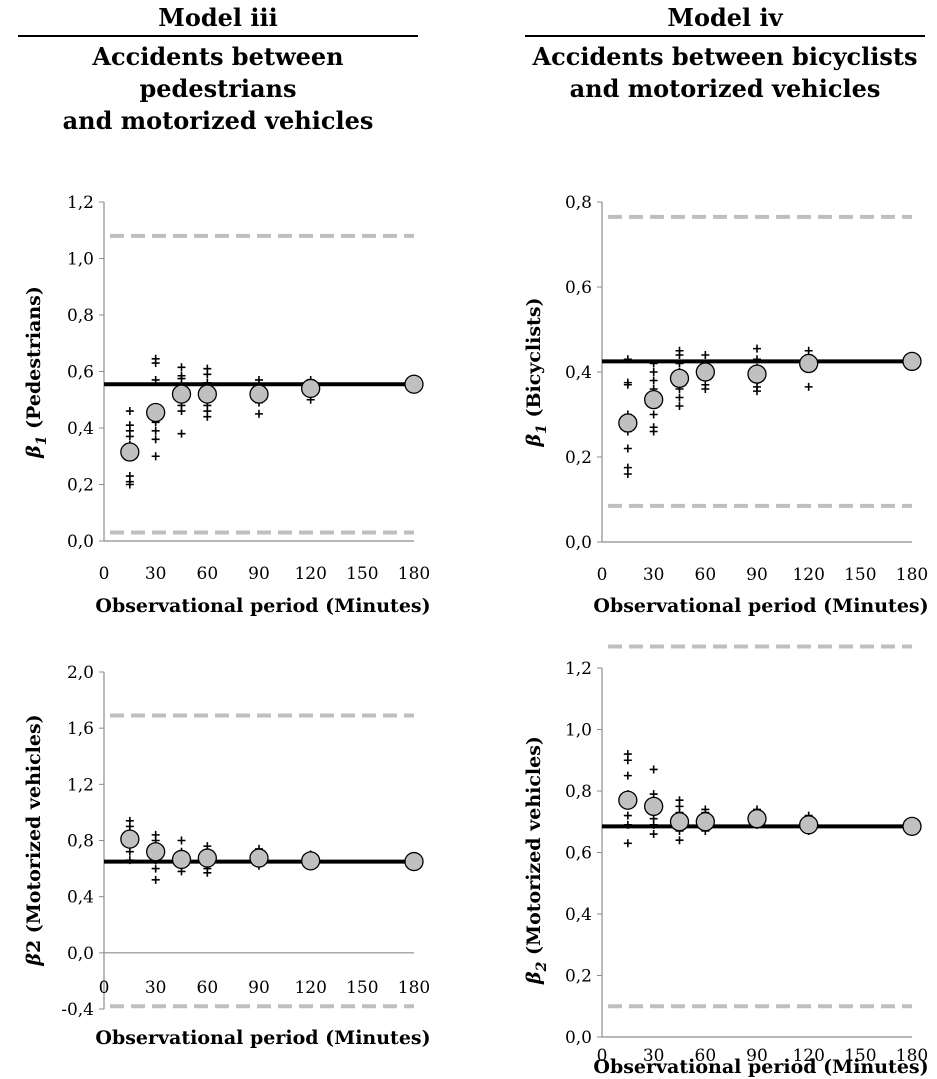 This screenshot has width=937, height=1079. I want to click on y-axis-label-text: 2 (Motorized vehicles), so click(34, 833).